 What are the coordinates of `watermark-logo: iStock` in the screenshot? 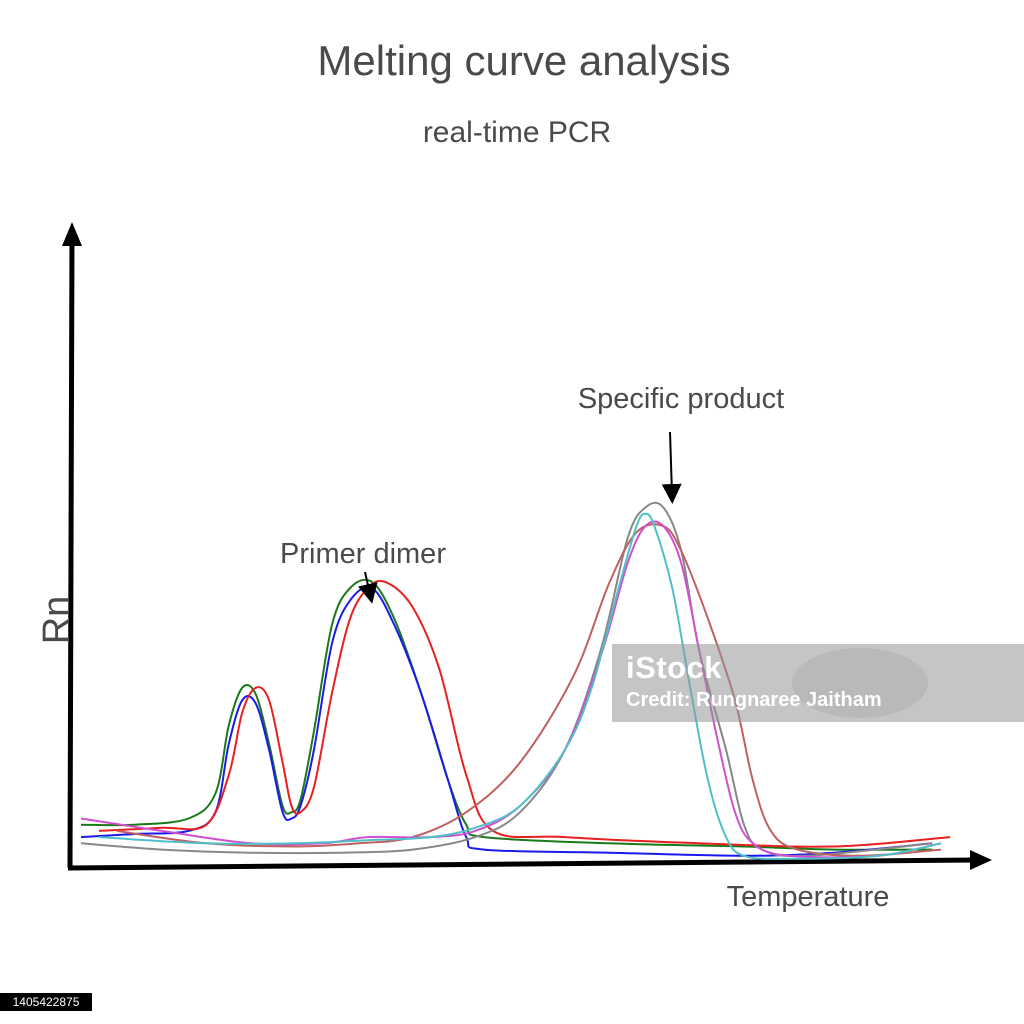 It's located at (674, 667).